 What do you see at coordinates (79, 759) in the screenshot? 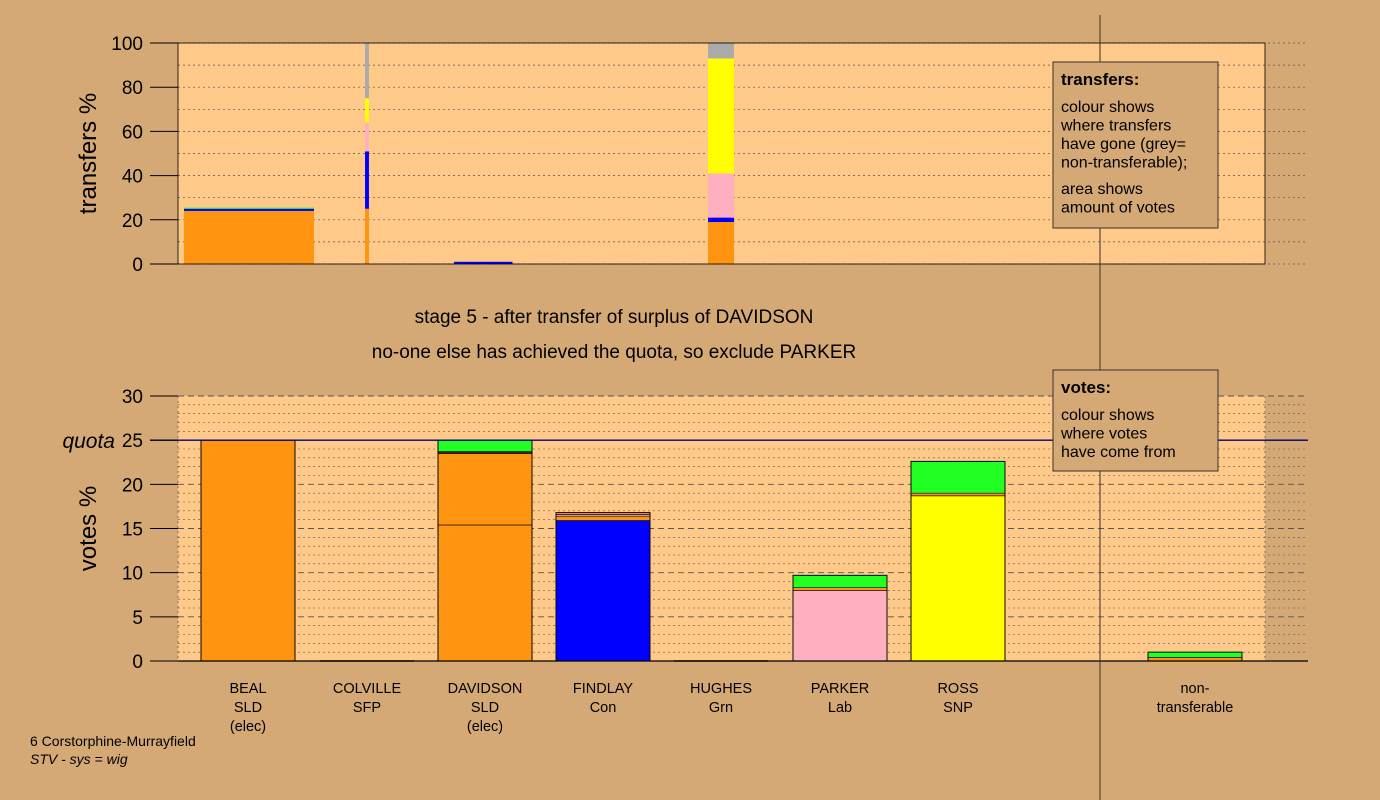
I see `system-label: STV - sys = wig` at bounding box center [79, 759].